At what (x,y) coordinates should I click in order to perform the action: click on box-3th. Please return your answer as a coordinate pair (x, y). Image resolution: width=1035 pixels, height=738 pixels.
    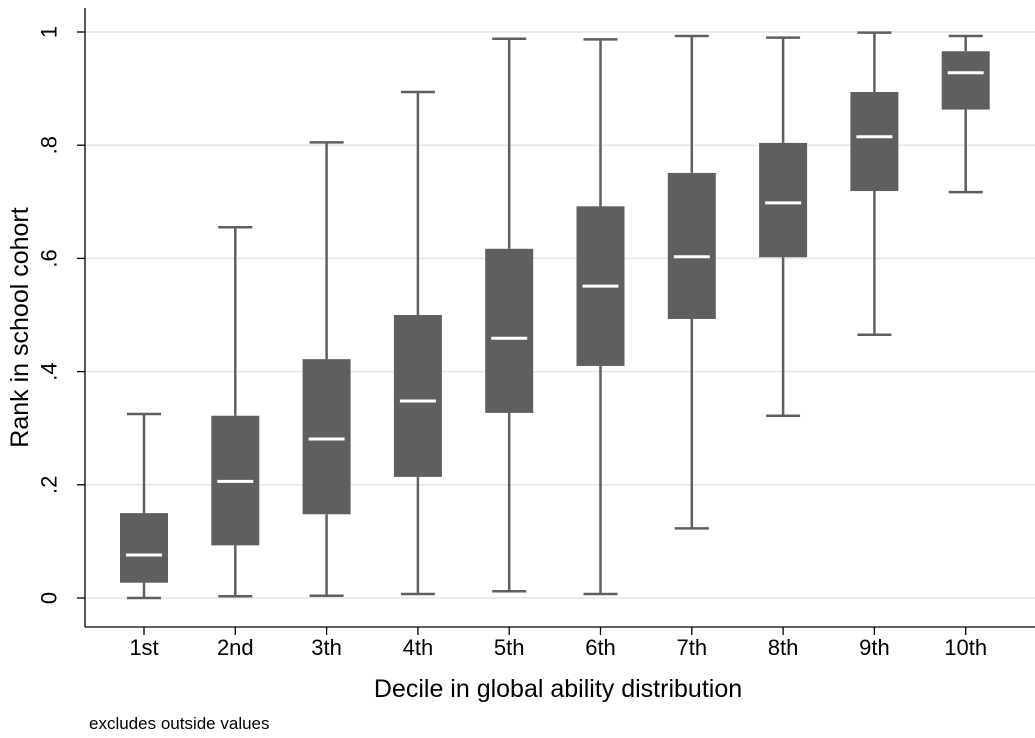
    Looking at the image, I should click on (326, 369).